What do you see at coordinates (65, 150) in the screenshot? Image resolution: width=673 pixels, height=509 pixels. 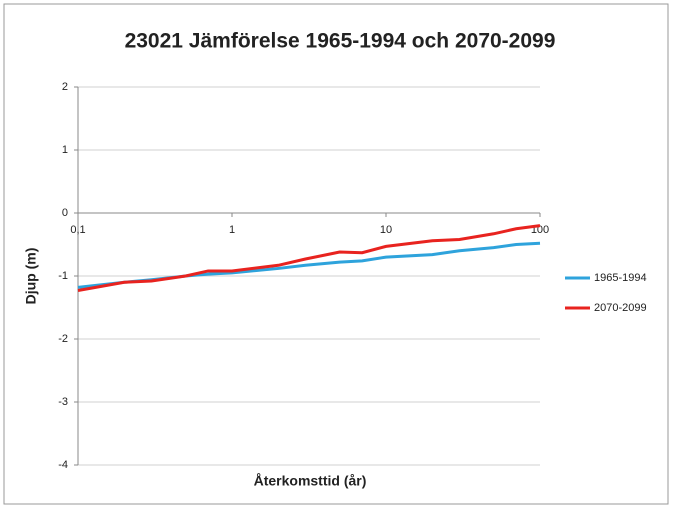 I see `y-tick-label: 1` at bounding box center [65, 150].